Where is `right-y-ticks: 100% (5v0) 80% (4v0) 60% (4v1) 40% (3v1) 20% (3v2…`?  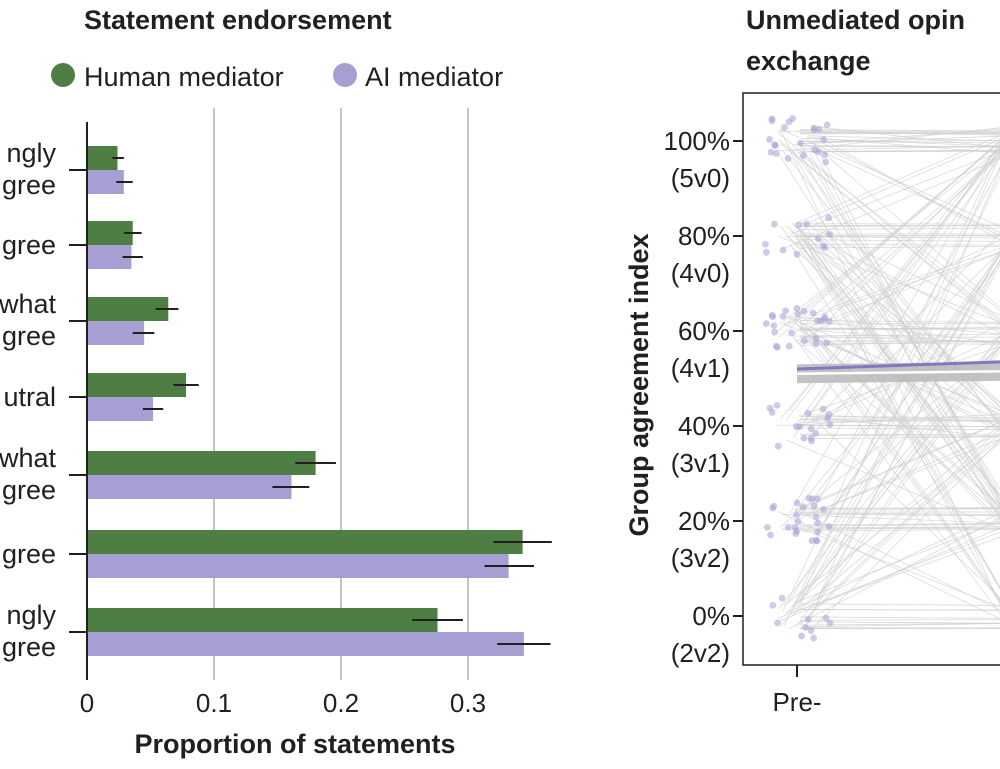 right-y-ticks: 100% (5v0) 80% (4v0) 60% (4v1) 40% (3v1) 20% (3v2… is located at coordinates (703, 397).